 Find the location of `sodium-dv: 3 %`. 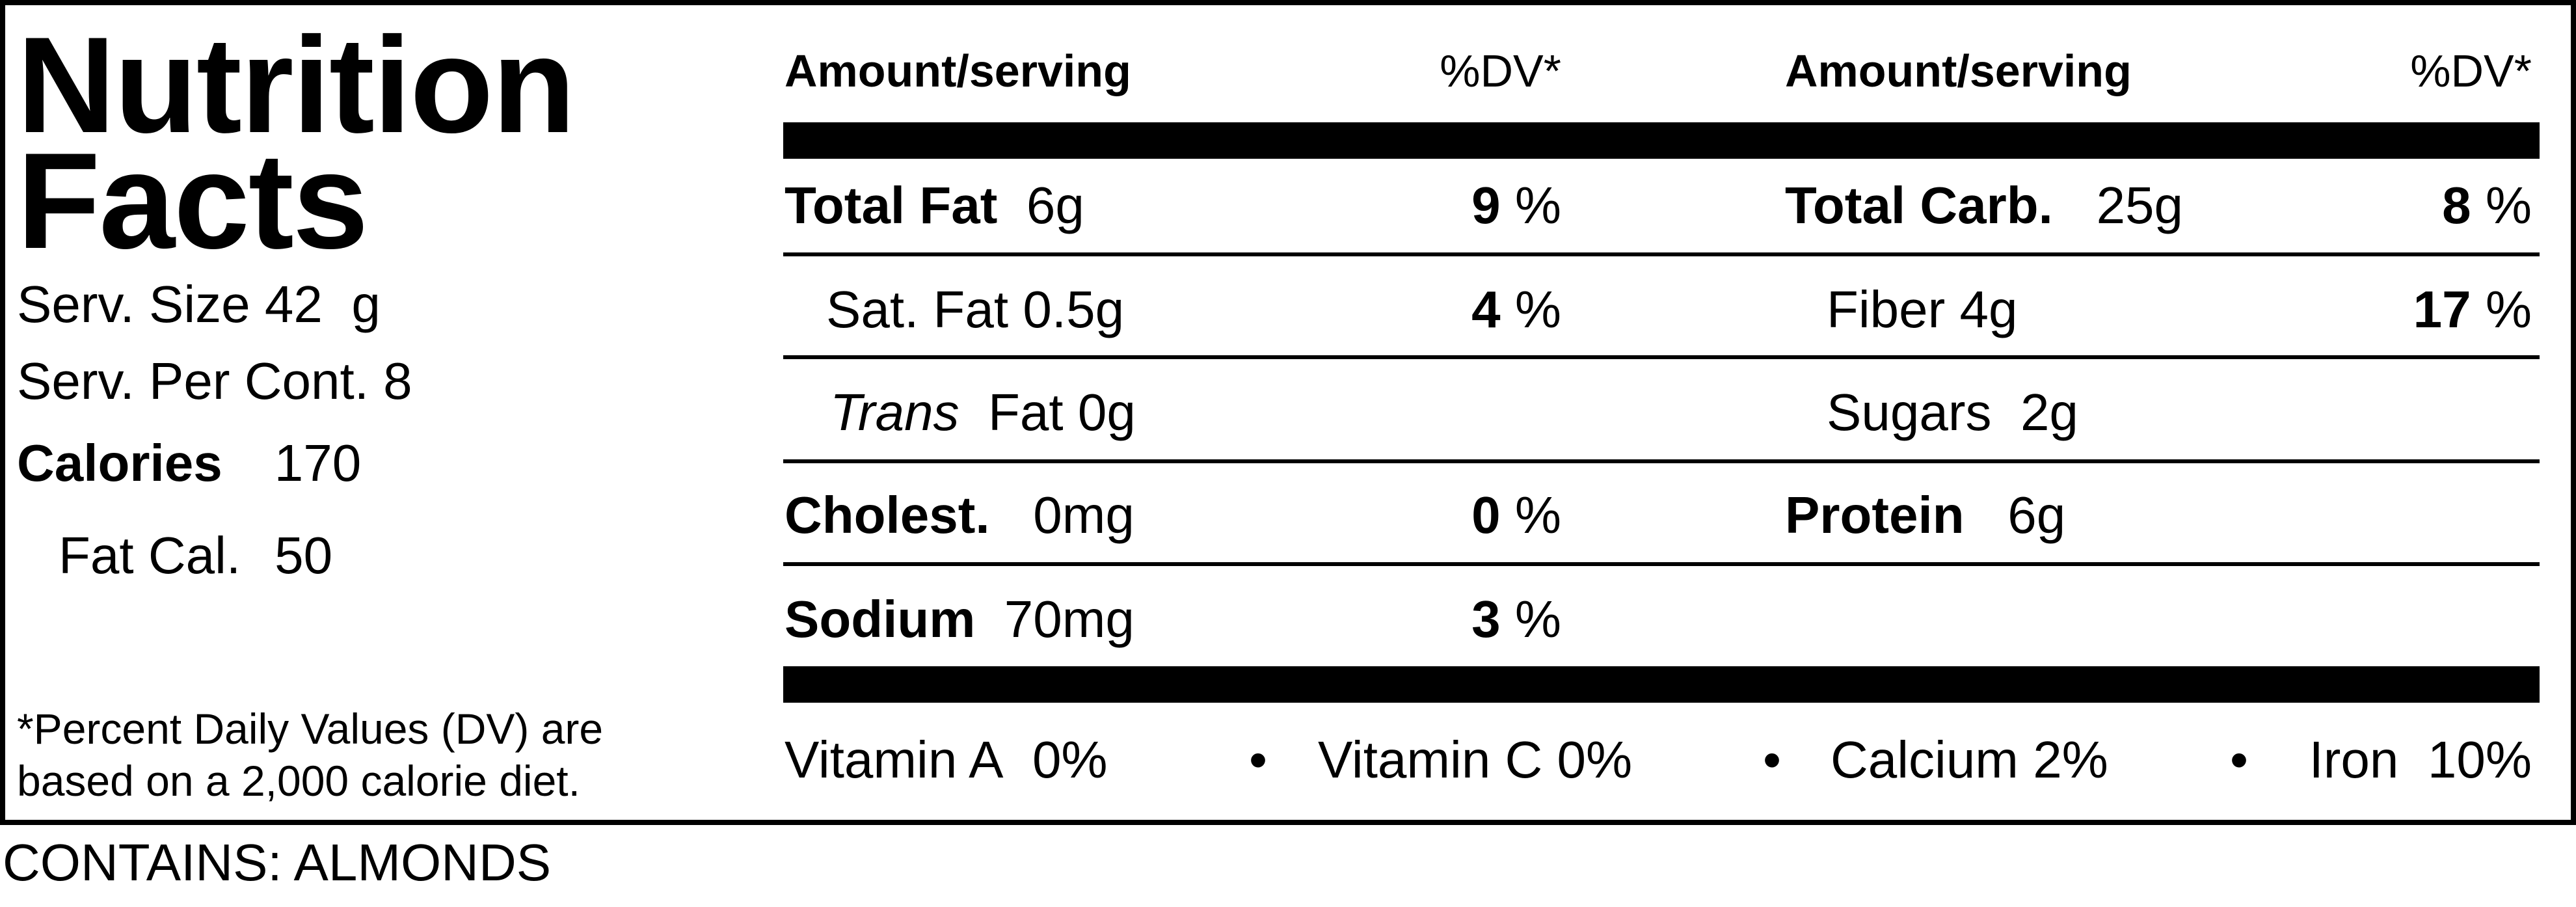

sodium-dv: 3 % is located at coordinates (1516, 619).